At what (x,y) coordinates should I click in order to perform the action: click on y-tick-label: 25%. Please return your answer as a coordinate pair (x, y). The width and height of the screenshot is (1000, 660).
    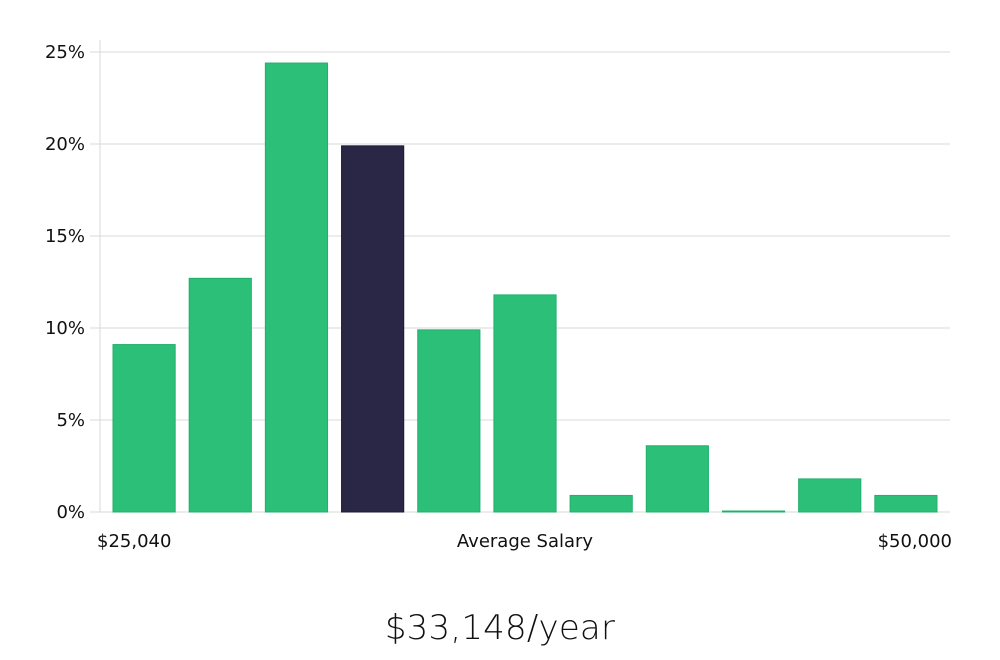
    Looking at the image, I should click on (65, 52).